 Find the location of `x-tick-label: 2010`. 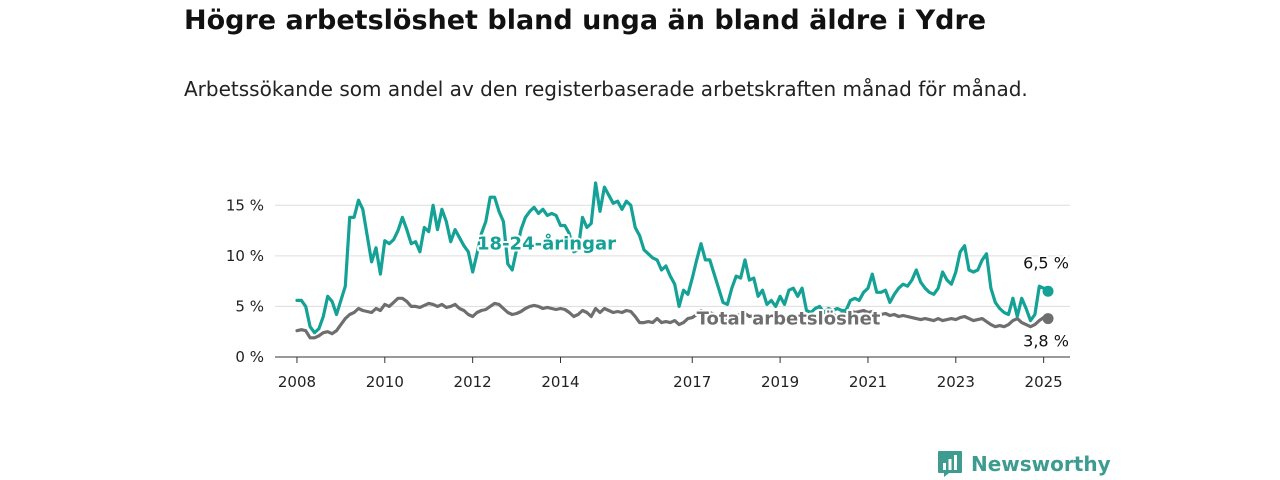

x-tick-label: 2010 is located at coordinates (385, 382).